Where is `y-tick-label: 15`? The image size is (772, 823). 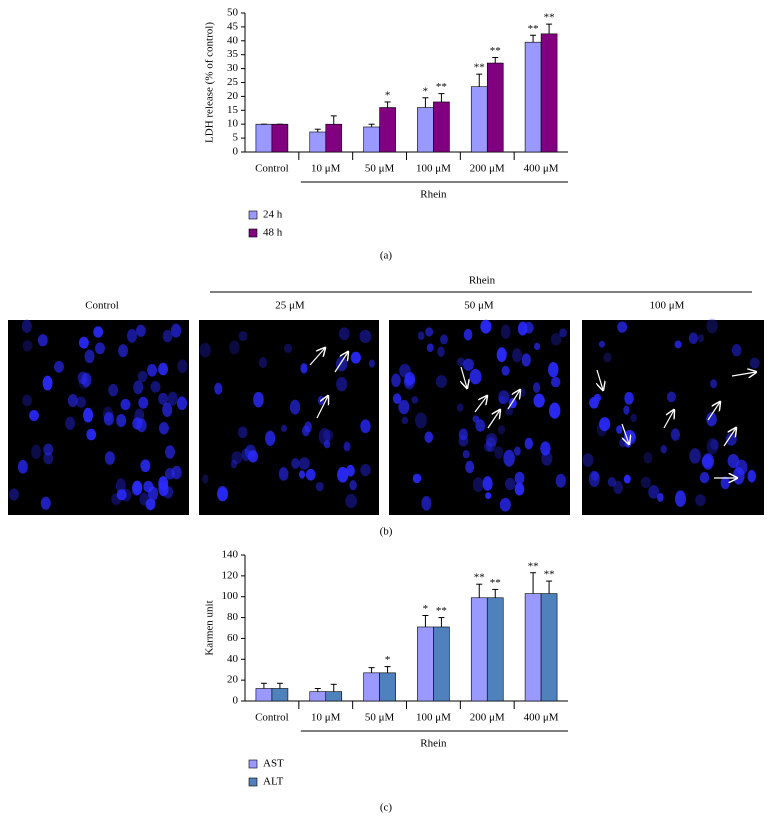
y-tick-label: 15 is located at coordinates (233, 110).